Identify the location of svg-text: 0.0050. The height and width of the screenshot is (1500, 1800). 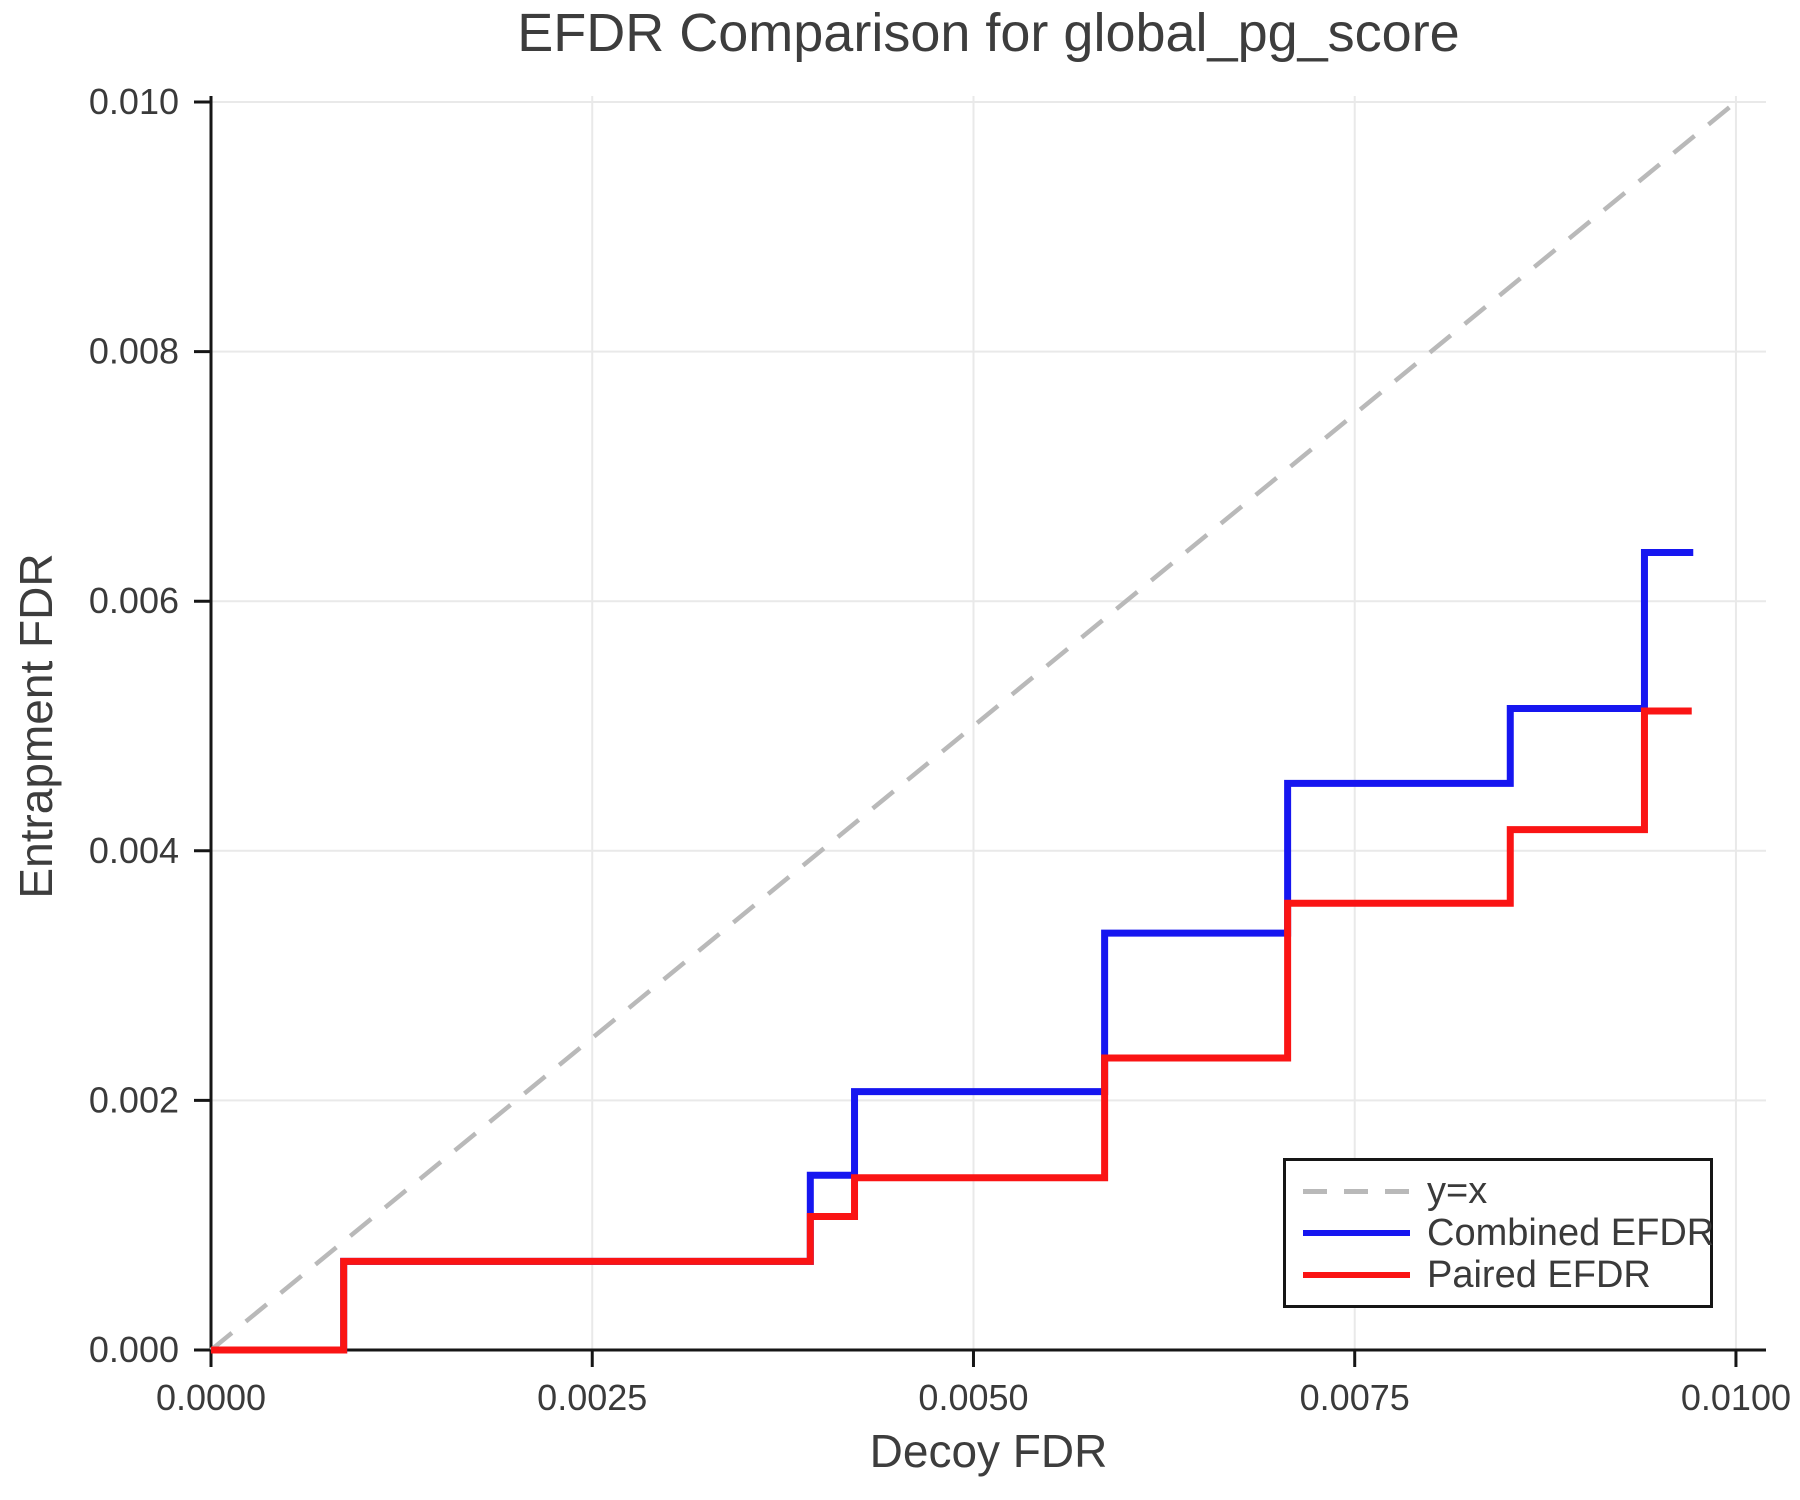
(973, 1397).